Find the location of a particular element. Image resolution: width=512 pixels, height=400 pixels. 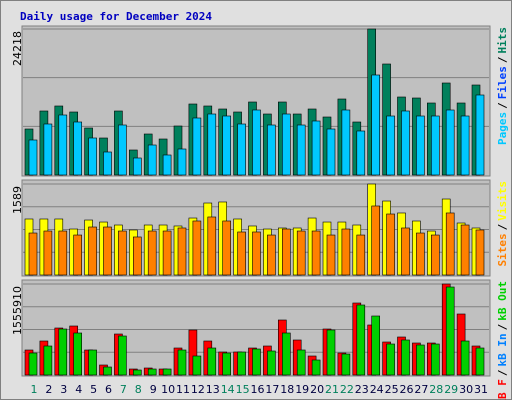

x-tick-label: 10 is located at coordinates (168, 389).